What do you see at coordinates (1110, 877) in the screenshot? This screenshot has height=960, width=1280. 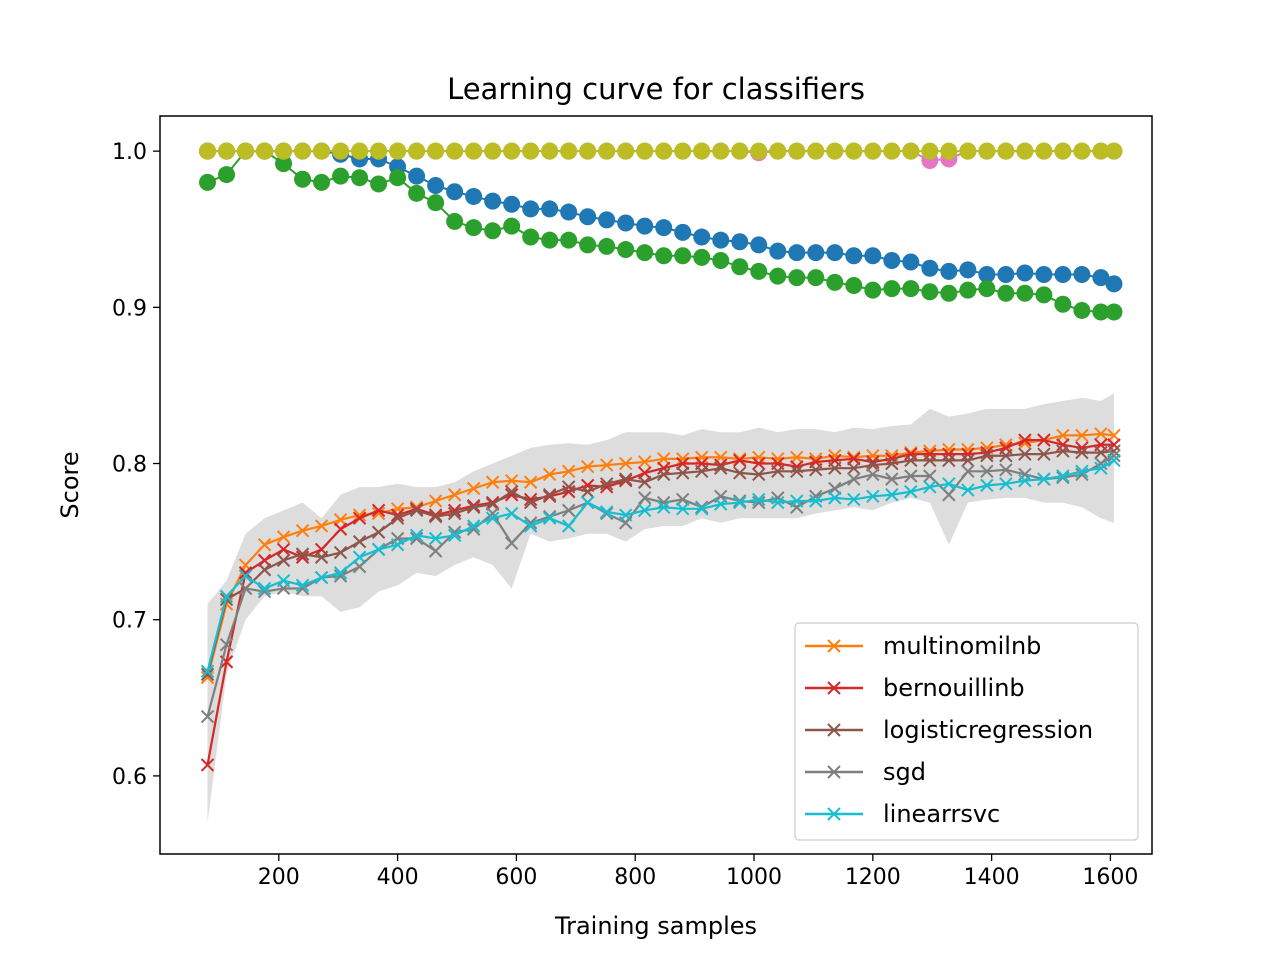 I see `x-tick-label: 1600` at bounding box center [1110, 877].